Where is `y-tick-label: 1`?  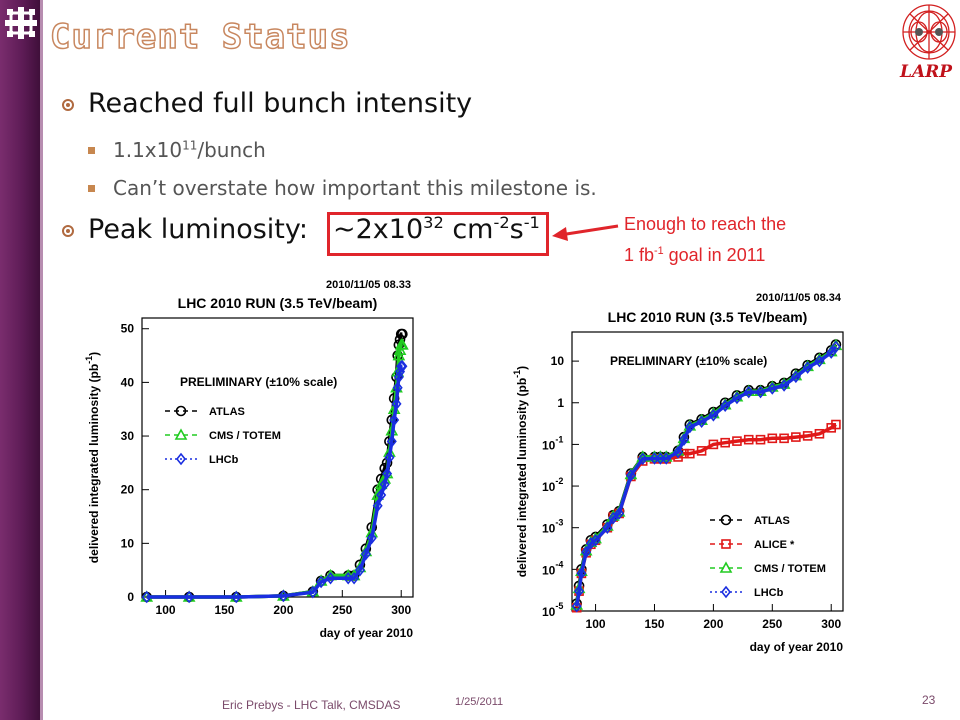 y-tick-label: 1 is located at coordinates (560, 403).